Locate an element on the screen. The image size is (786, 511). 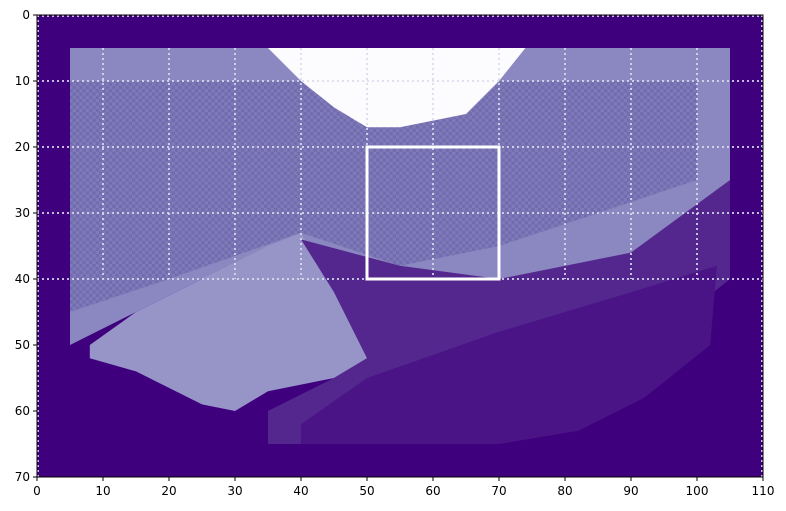
y-tick-label: 60 is located at coordinates (22, 411).